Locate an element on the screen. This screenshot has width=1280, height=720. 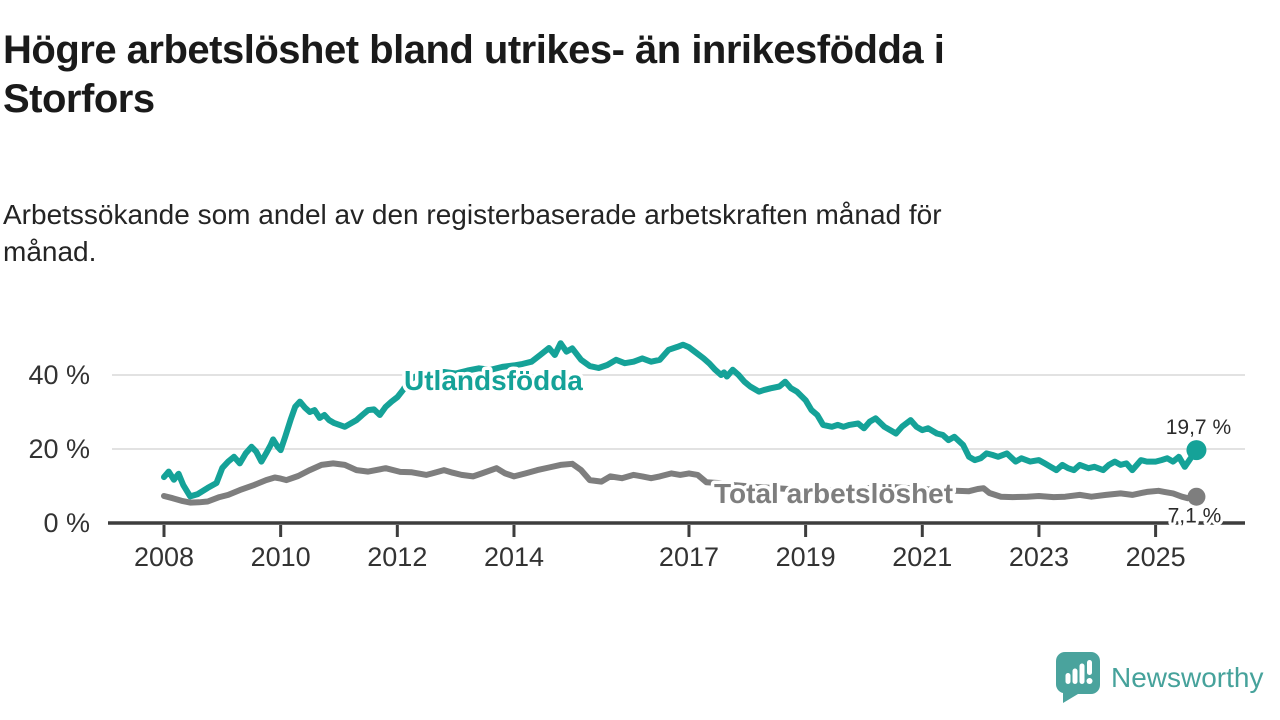
series-end-dot-utlandsfodda is located at coordinates (1196, 450).